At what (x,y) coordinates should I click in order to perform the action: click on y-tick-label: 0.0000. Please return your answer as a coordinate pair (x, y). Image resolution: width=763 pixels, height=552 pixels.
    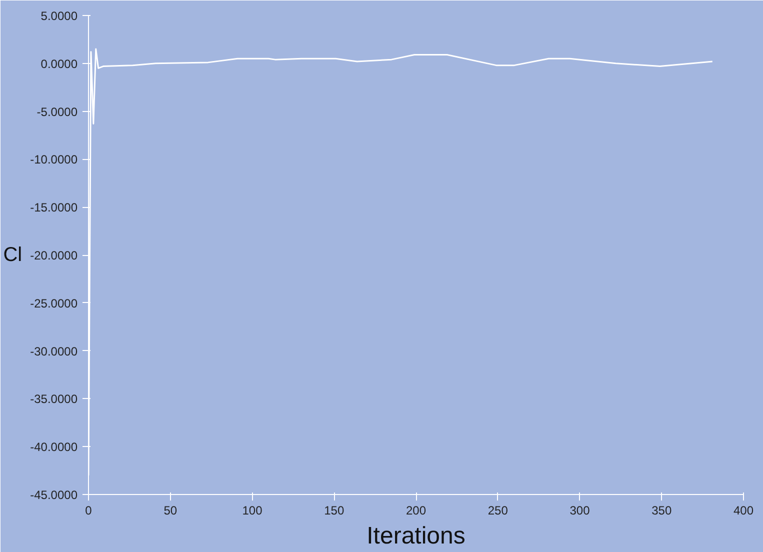
    Looking at the image, I should click on (59, 63).